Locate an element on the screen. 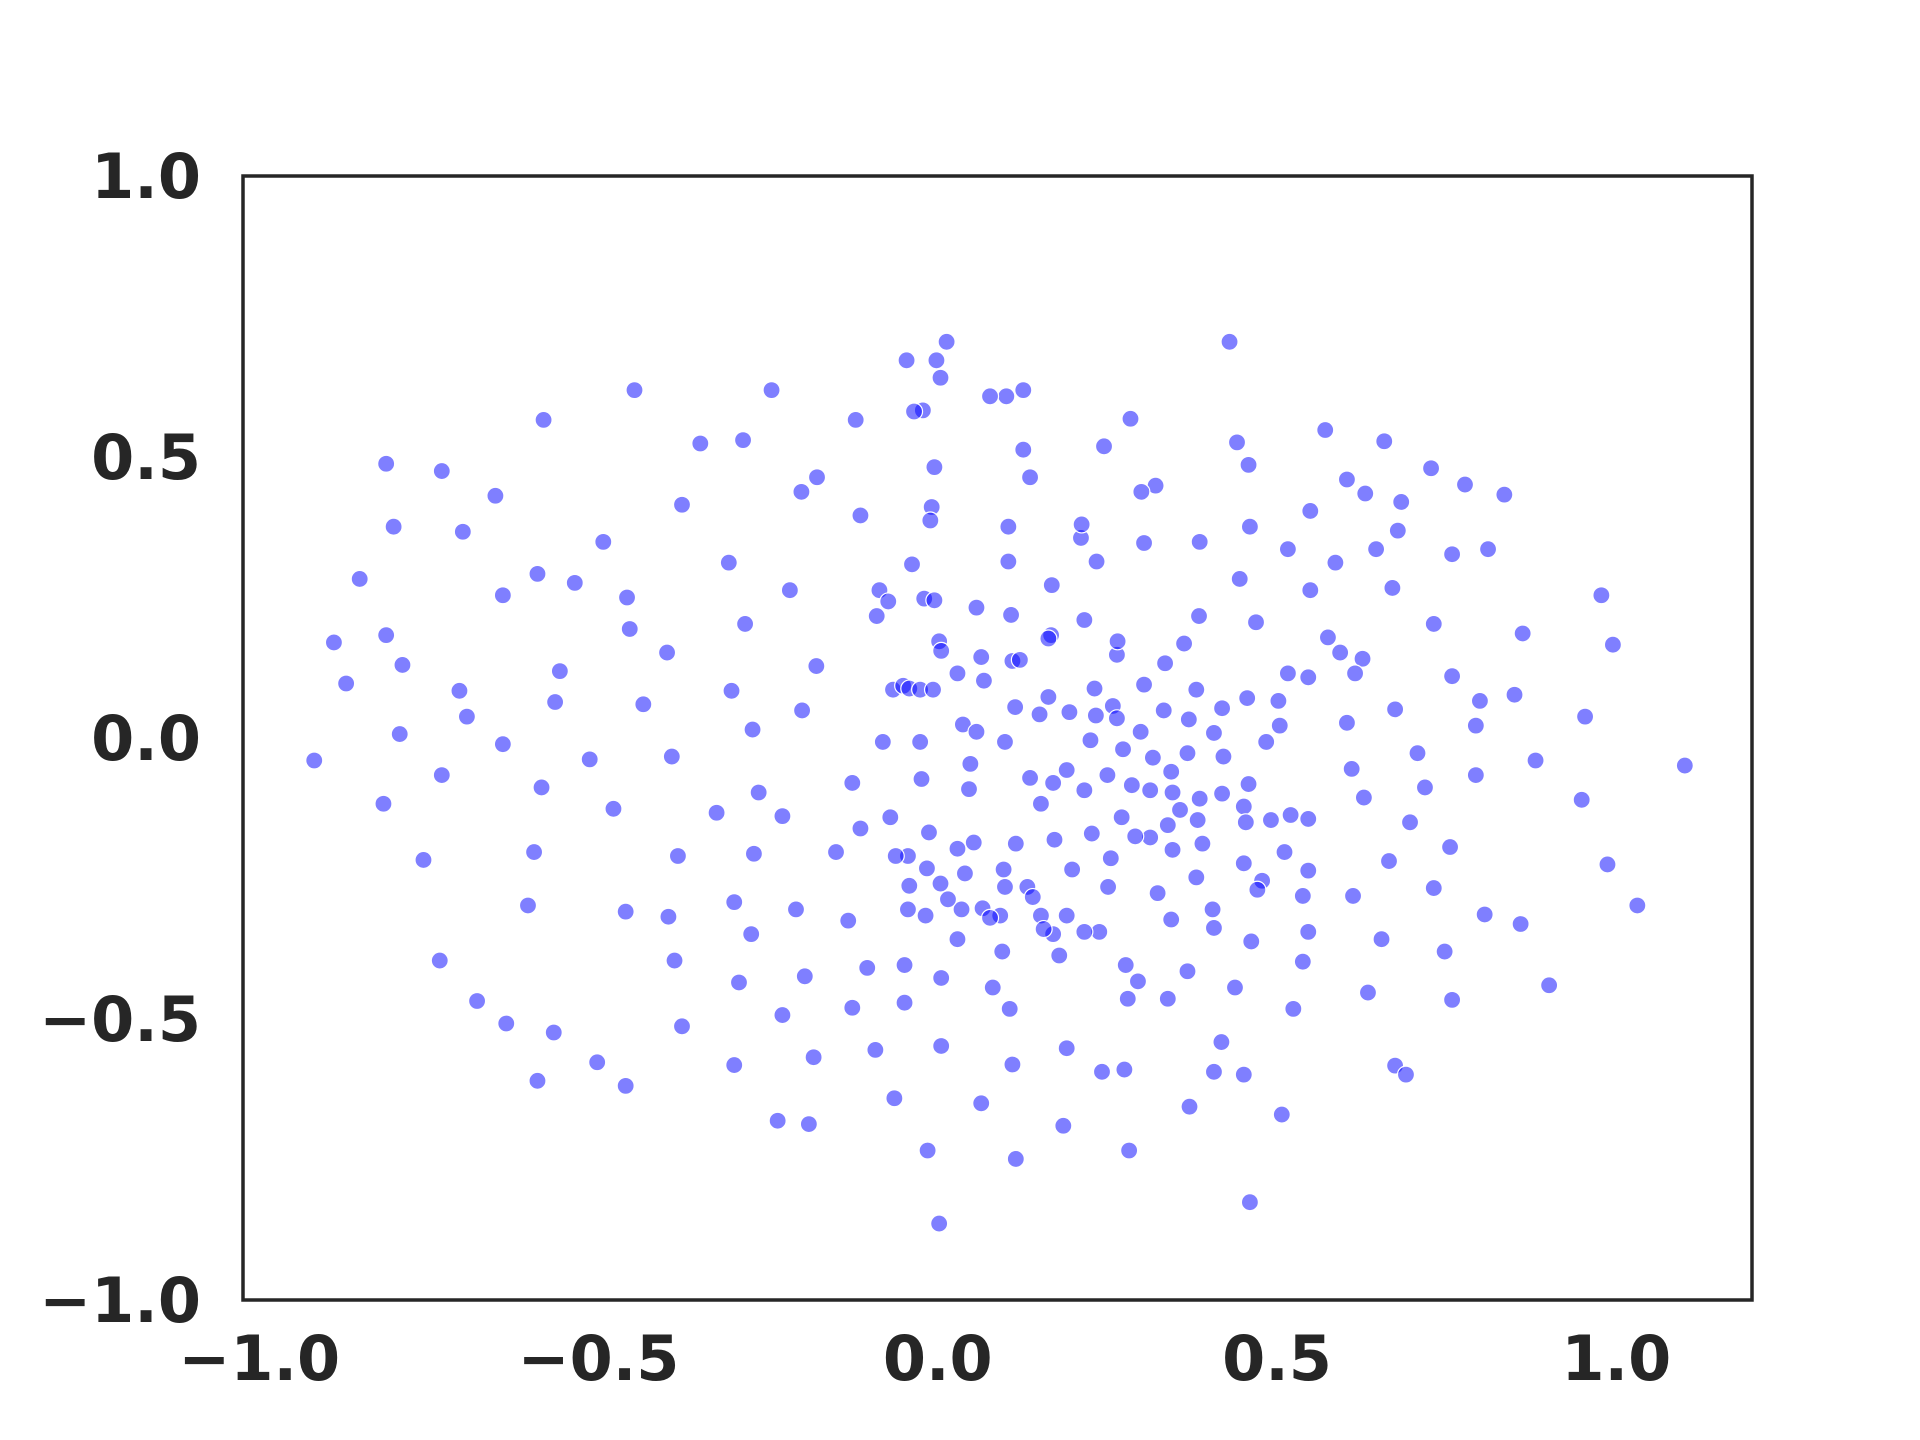 The height and width of the screenshot is (1440, 1920). y-tick-label: 1.0 is located at coordinates (146, 176).